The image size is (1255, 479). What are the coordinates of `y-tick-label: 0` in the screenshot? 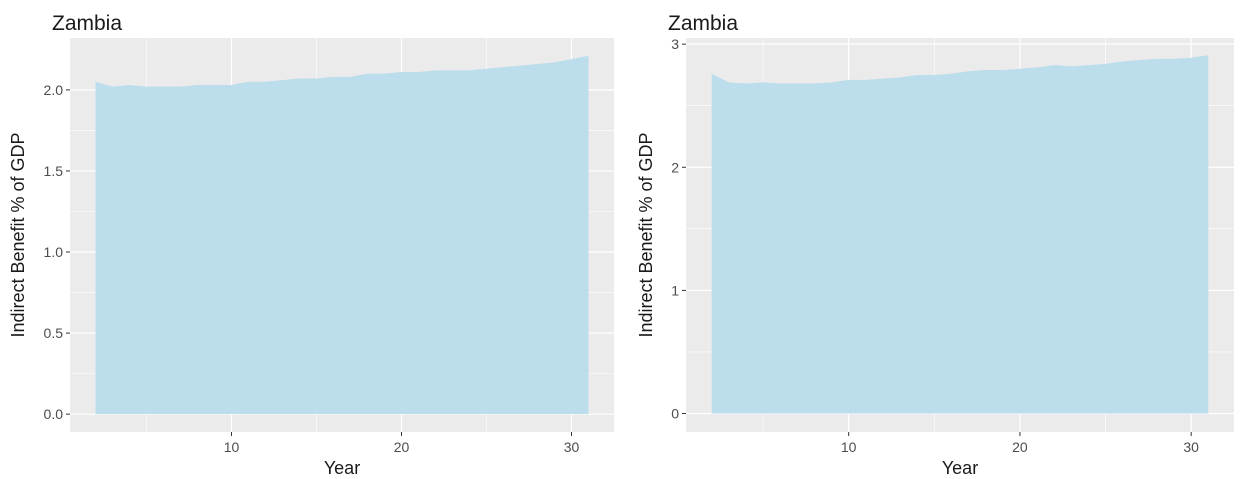 It's located at (675, 414).